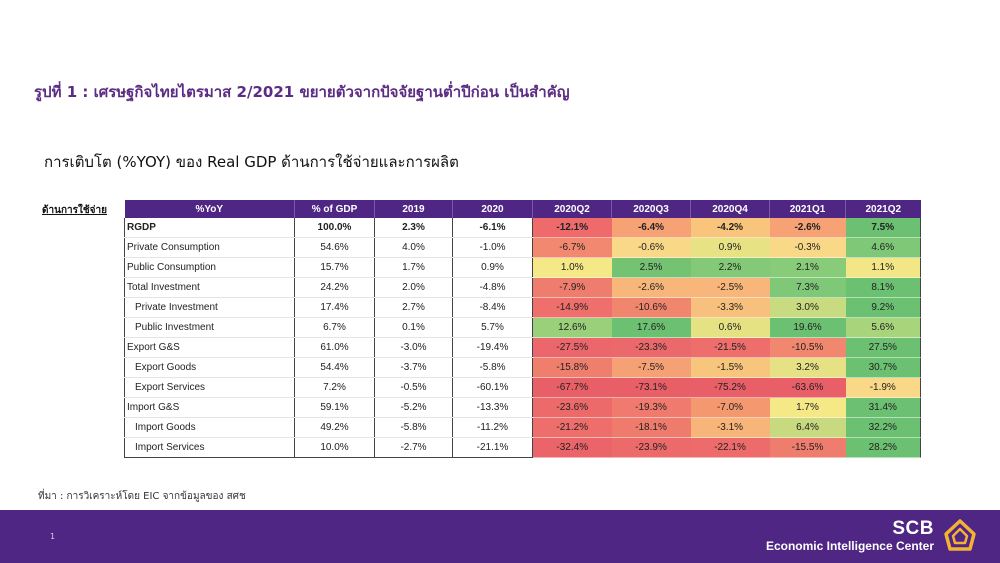  Describe the element at coordinates (651, 367) in the screenshot. I see `table-cell: -7.5%` at that location.